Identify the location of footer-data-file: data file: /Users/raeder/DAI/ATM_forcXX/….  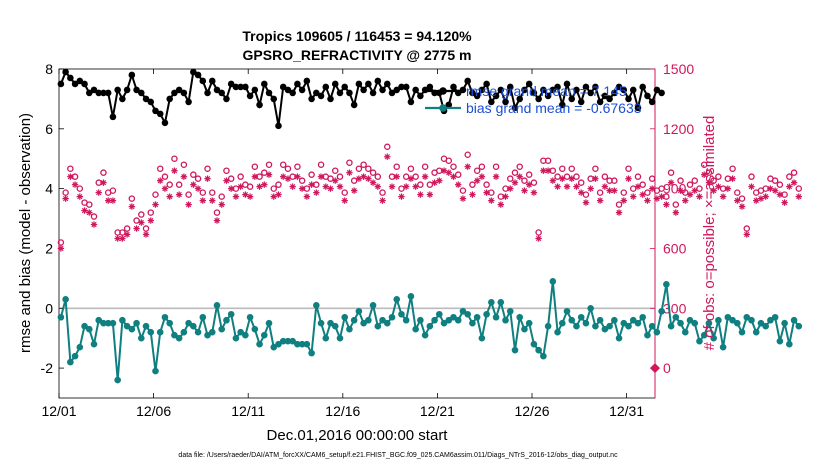
(398, 455).